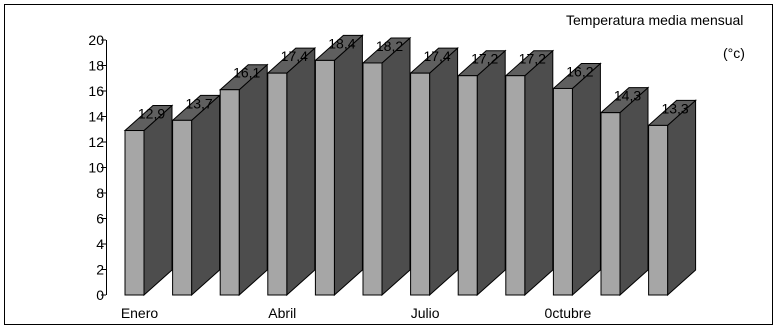  I want to click on y-tick-label: 10, so click(96, 168).